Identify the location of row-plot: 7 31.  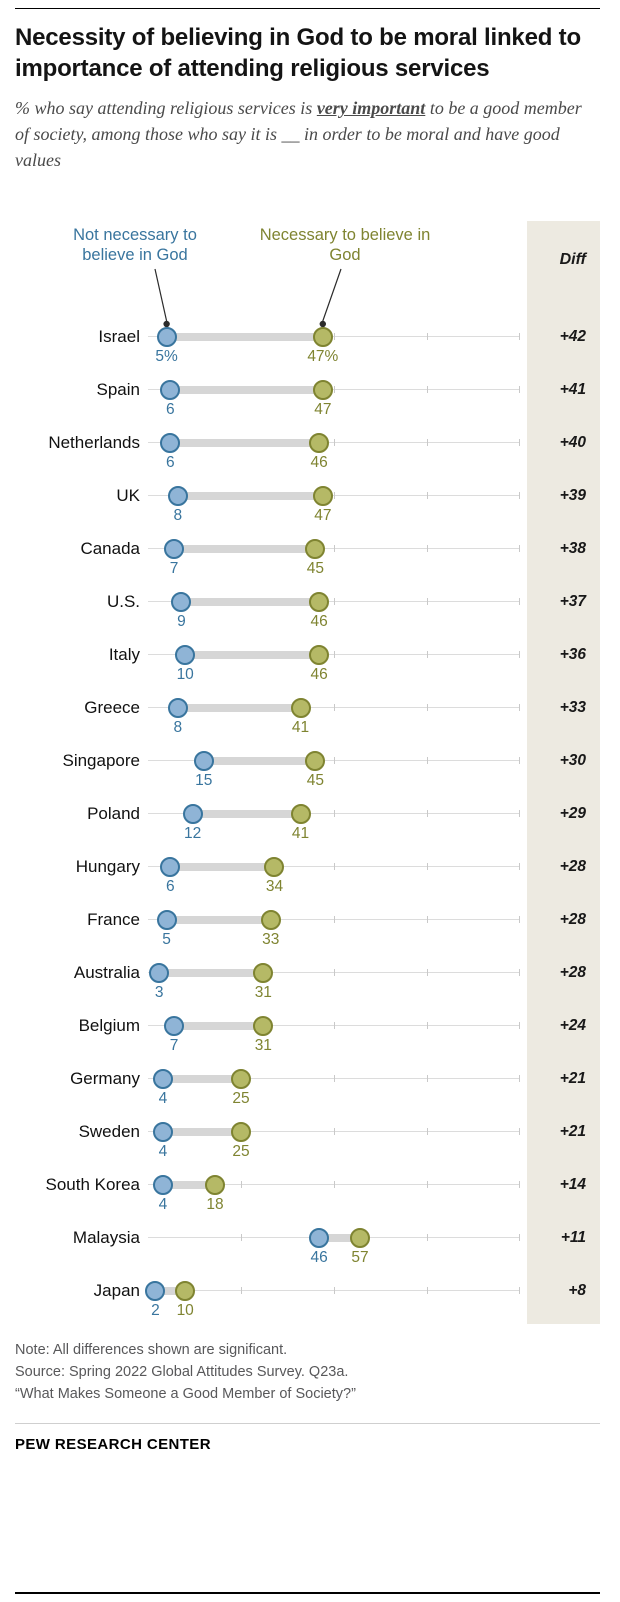
(334, 1032).